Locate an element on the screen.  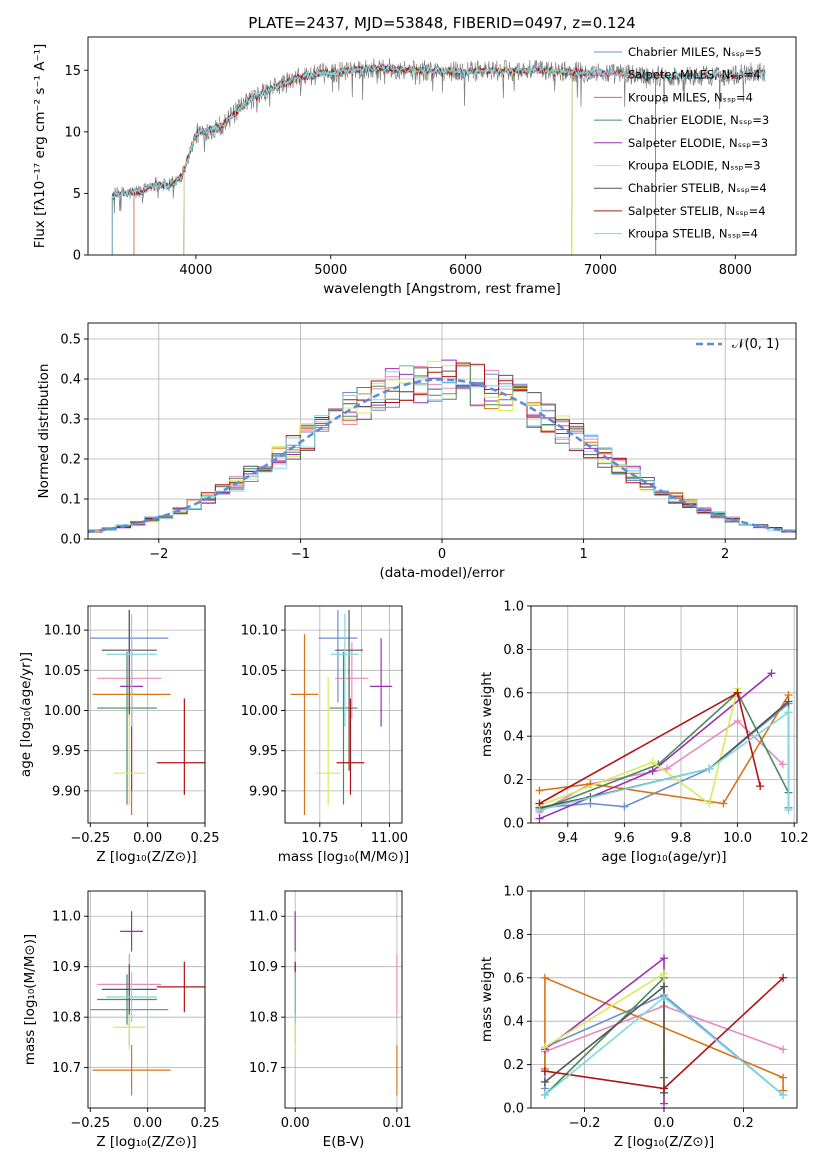
legend-entry: Chabrier MILES, Nₛₛₚ=5 is located at coordinates (695, 52).